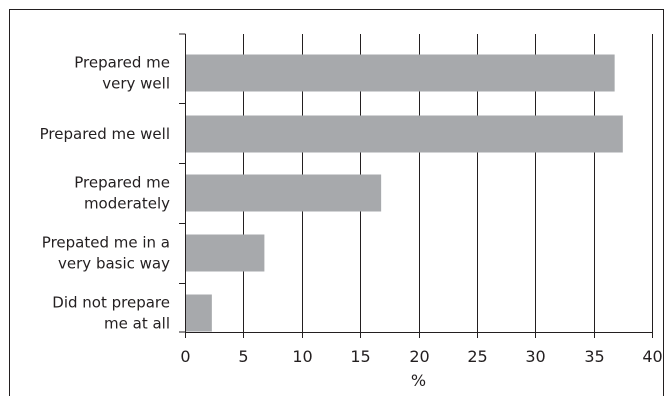 The image size is (664, 396). I want to click on category-label-line: very well, so click(136, 84).